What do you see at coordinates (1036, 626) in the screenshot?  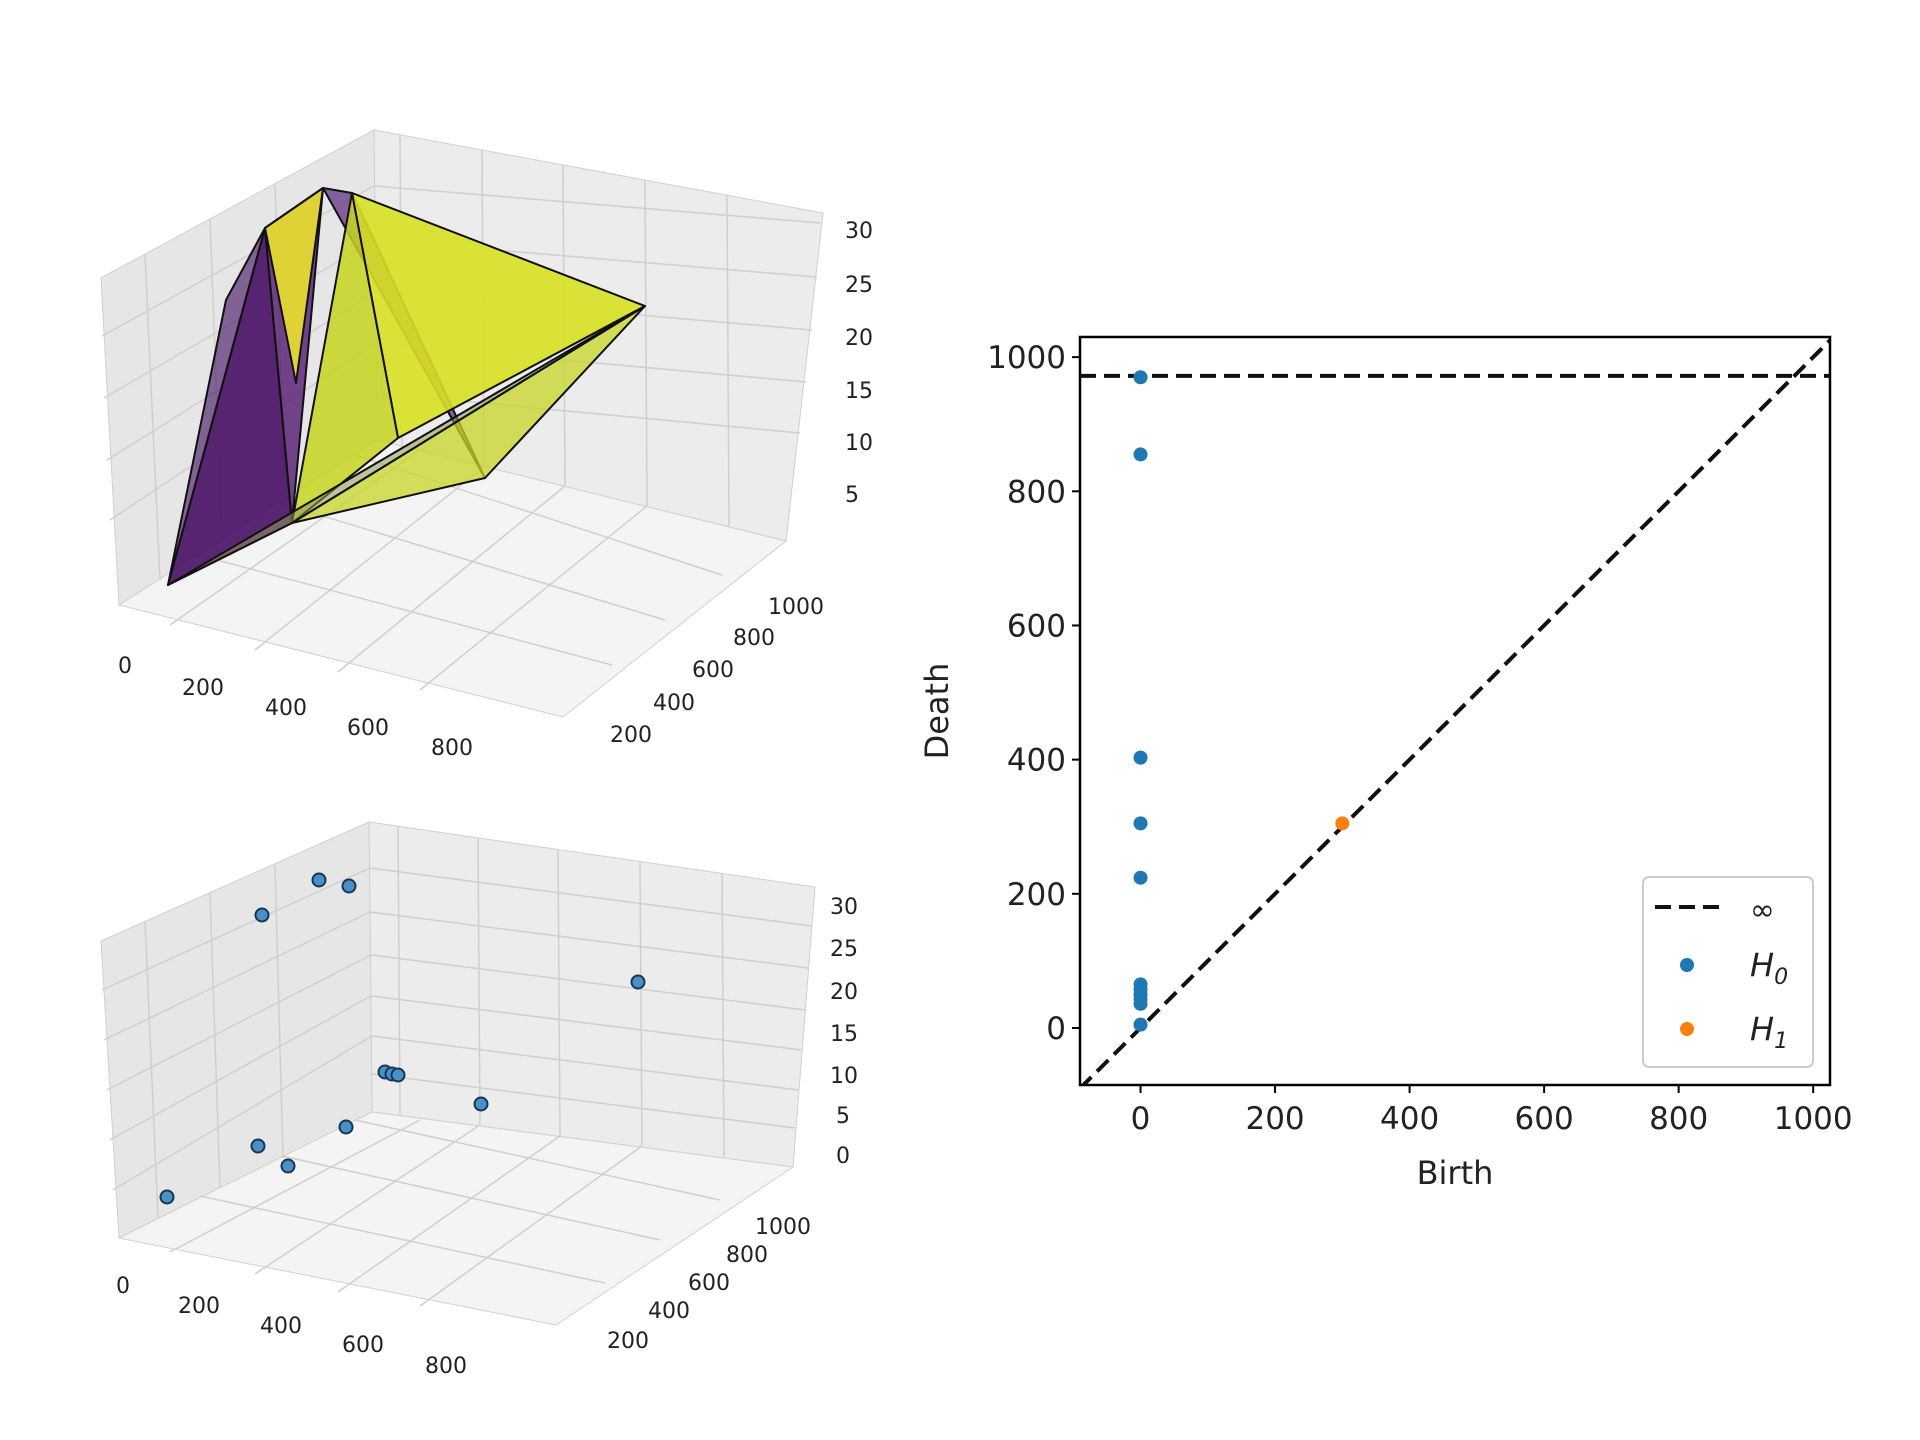 I see `y-tick-label: 600` at bounding box center [1036, 626].